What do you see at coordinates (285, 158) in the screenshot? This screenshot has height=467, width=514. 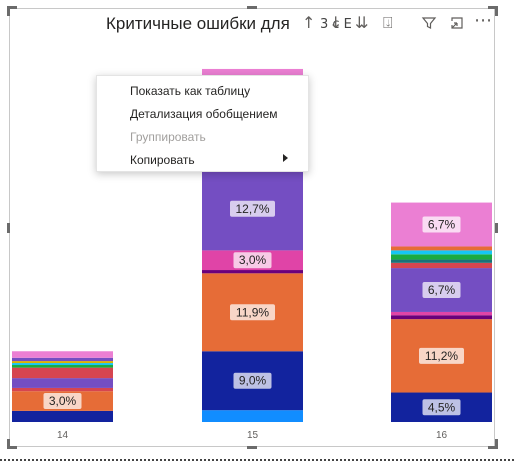 I see `chevron-right-icon` at bounding box center [285, 158].